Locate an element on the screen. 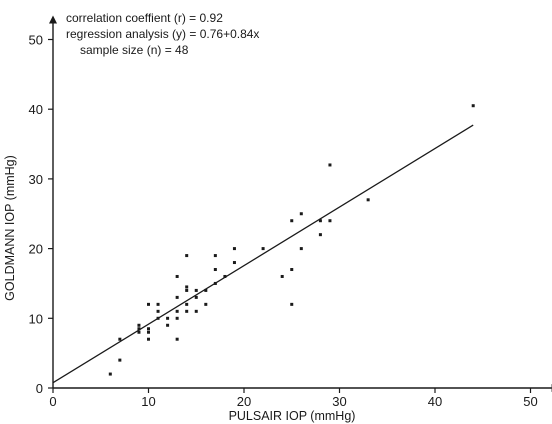 This screenshot has width=552, height=424. x-ticks: 0 10 20 30 40 50 is located at coordinates (293, 398).